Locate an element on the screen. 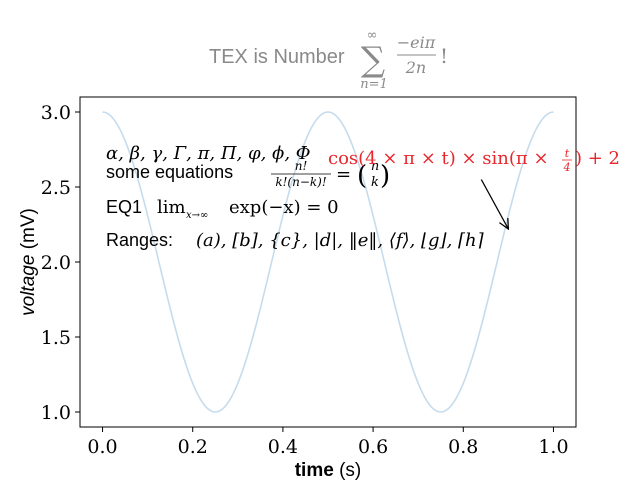 The width and height of the screenshot is (640, 480). annotation-eq1-expr: exp(−x) = 0 is located at coordinates (284, 207).